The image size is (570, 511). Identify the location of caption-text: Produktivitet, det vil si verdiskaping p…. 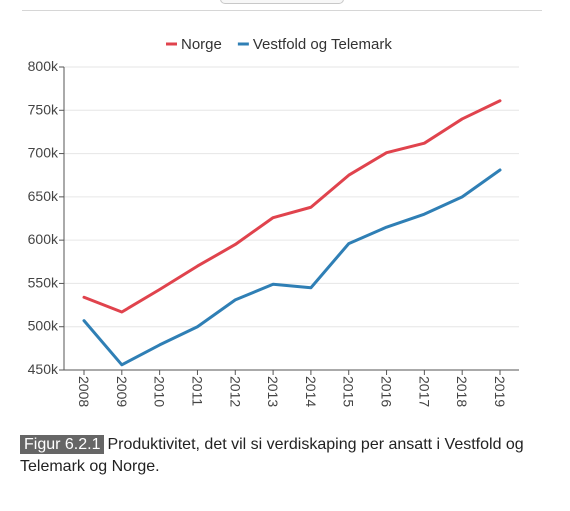
(272, 455).